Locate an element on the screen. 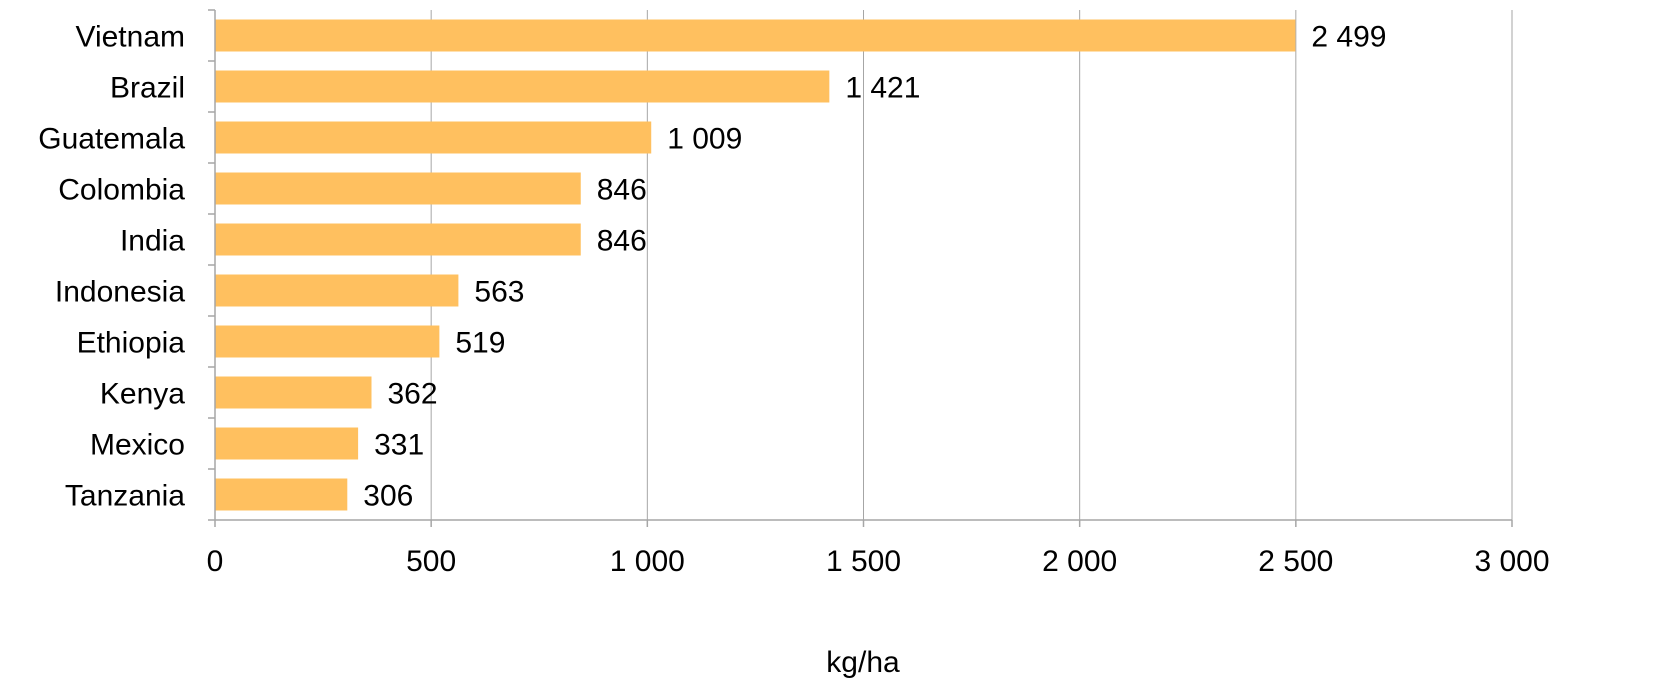 The image size is (1670, 690). bar-mexico is located at coordinates (287, 443).